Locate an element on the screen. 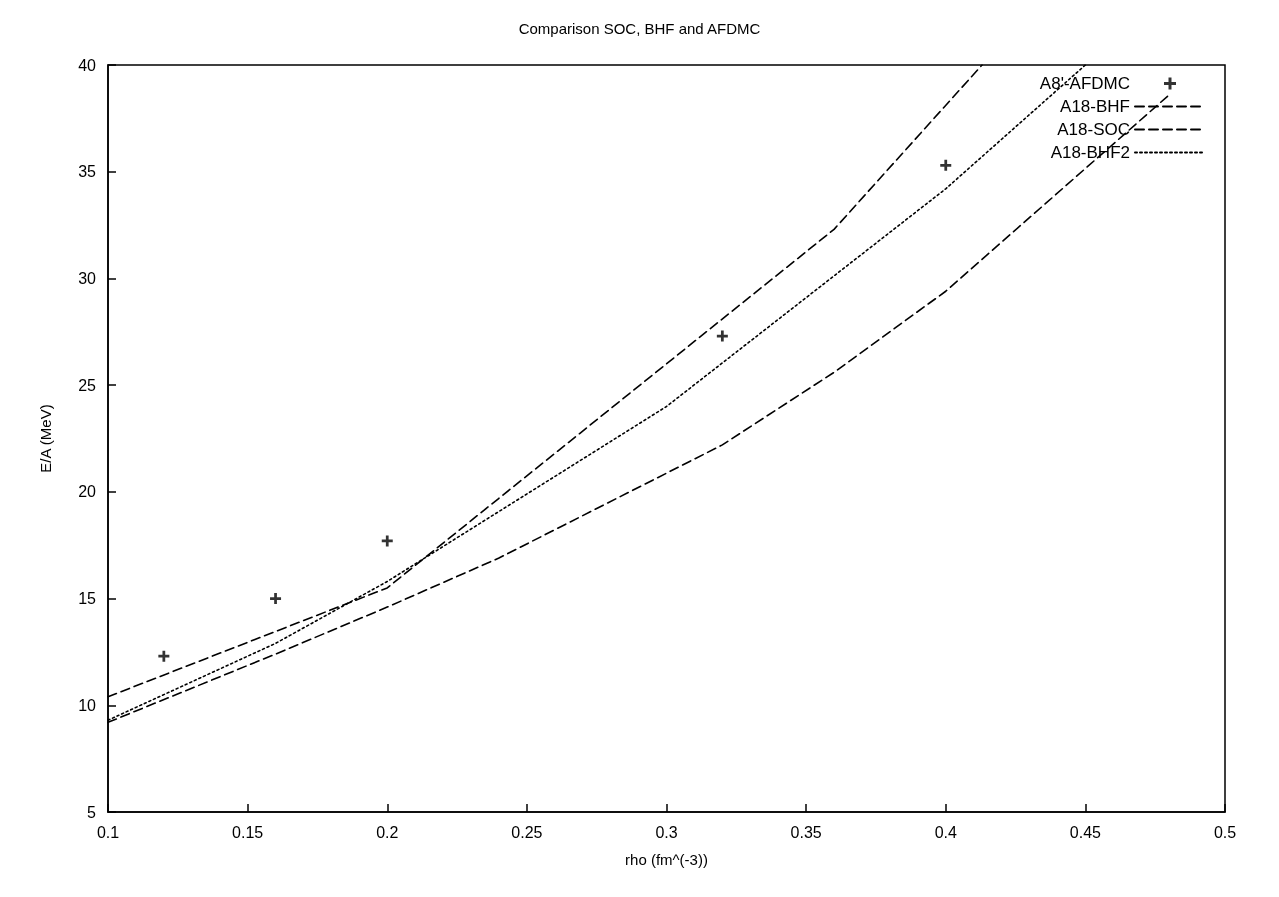 This screenshot has width=1279, height=897. legend-label: A18-BHF2 is located at coordinates (1090, 152).